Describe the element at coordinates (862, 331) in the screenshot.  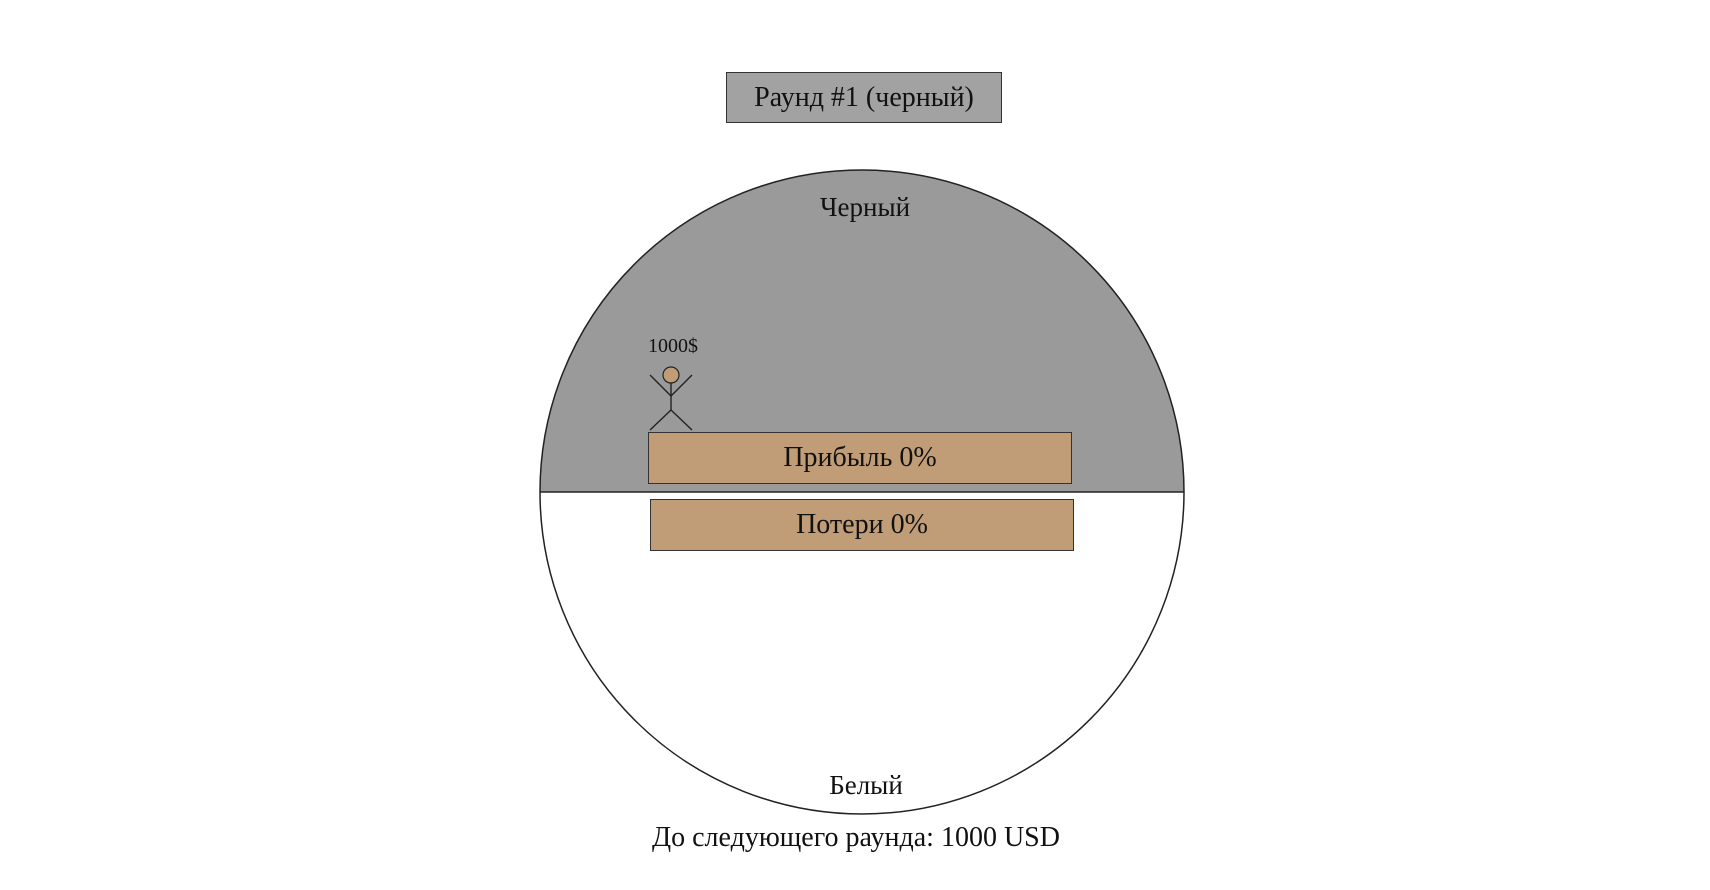
I see `black-half` at that location.